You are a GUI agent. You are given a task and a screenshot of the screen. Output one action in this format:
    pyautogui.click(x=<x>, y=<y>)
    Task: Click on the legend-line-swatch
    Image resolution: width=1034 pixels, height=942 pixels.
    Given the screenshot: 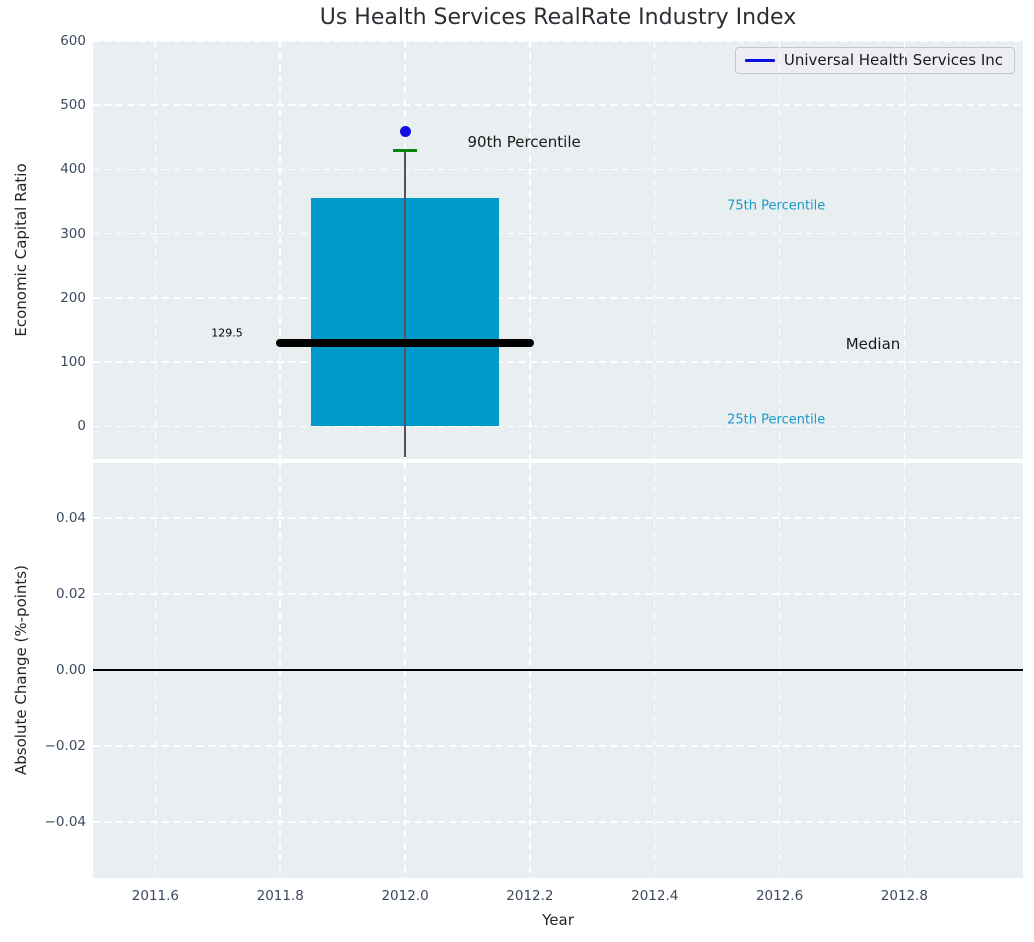 What is the action you would take?
    pyautogui.click(x=759, y=60)
    